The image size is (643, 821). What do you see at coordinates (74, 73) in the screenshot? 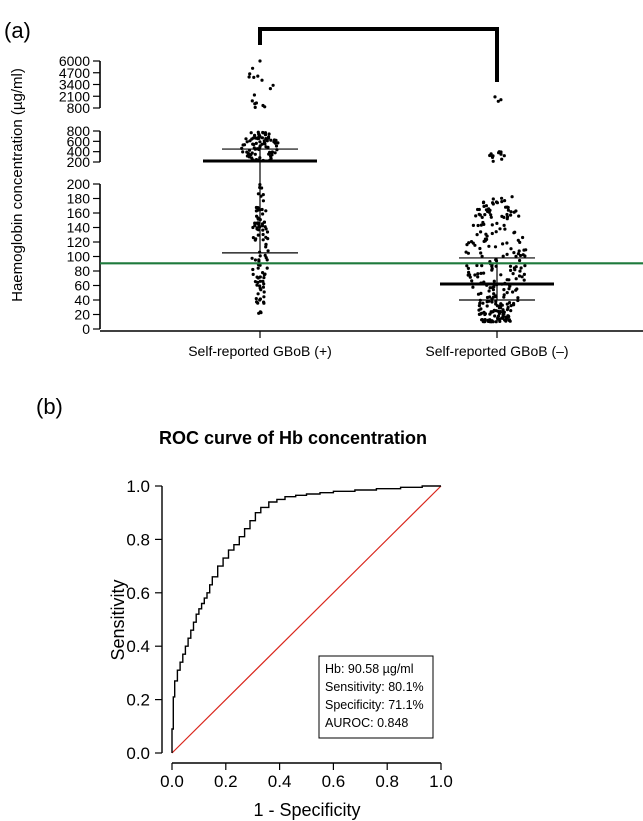
I see `y-tick-label: 4700` at bounding box center [74, 73].